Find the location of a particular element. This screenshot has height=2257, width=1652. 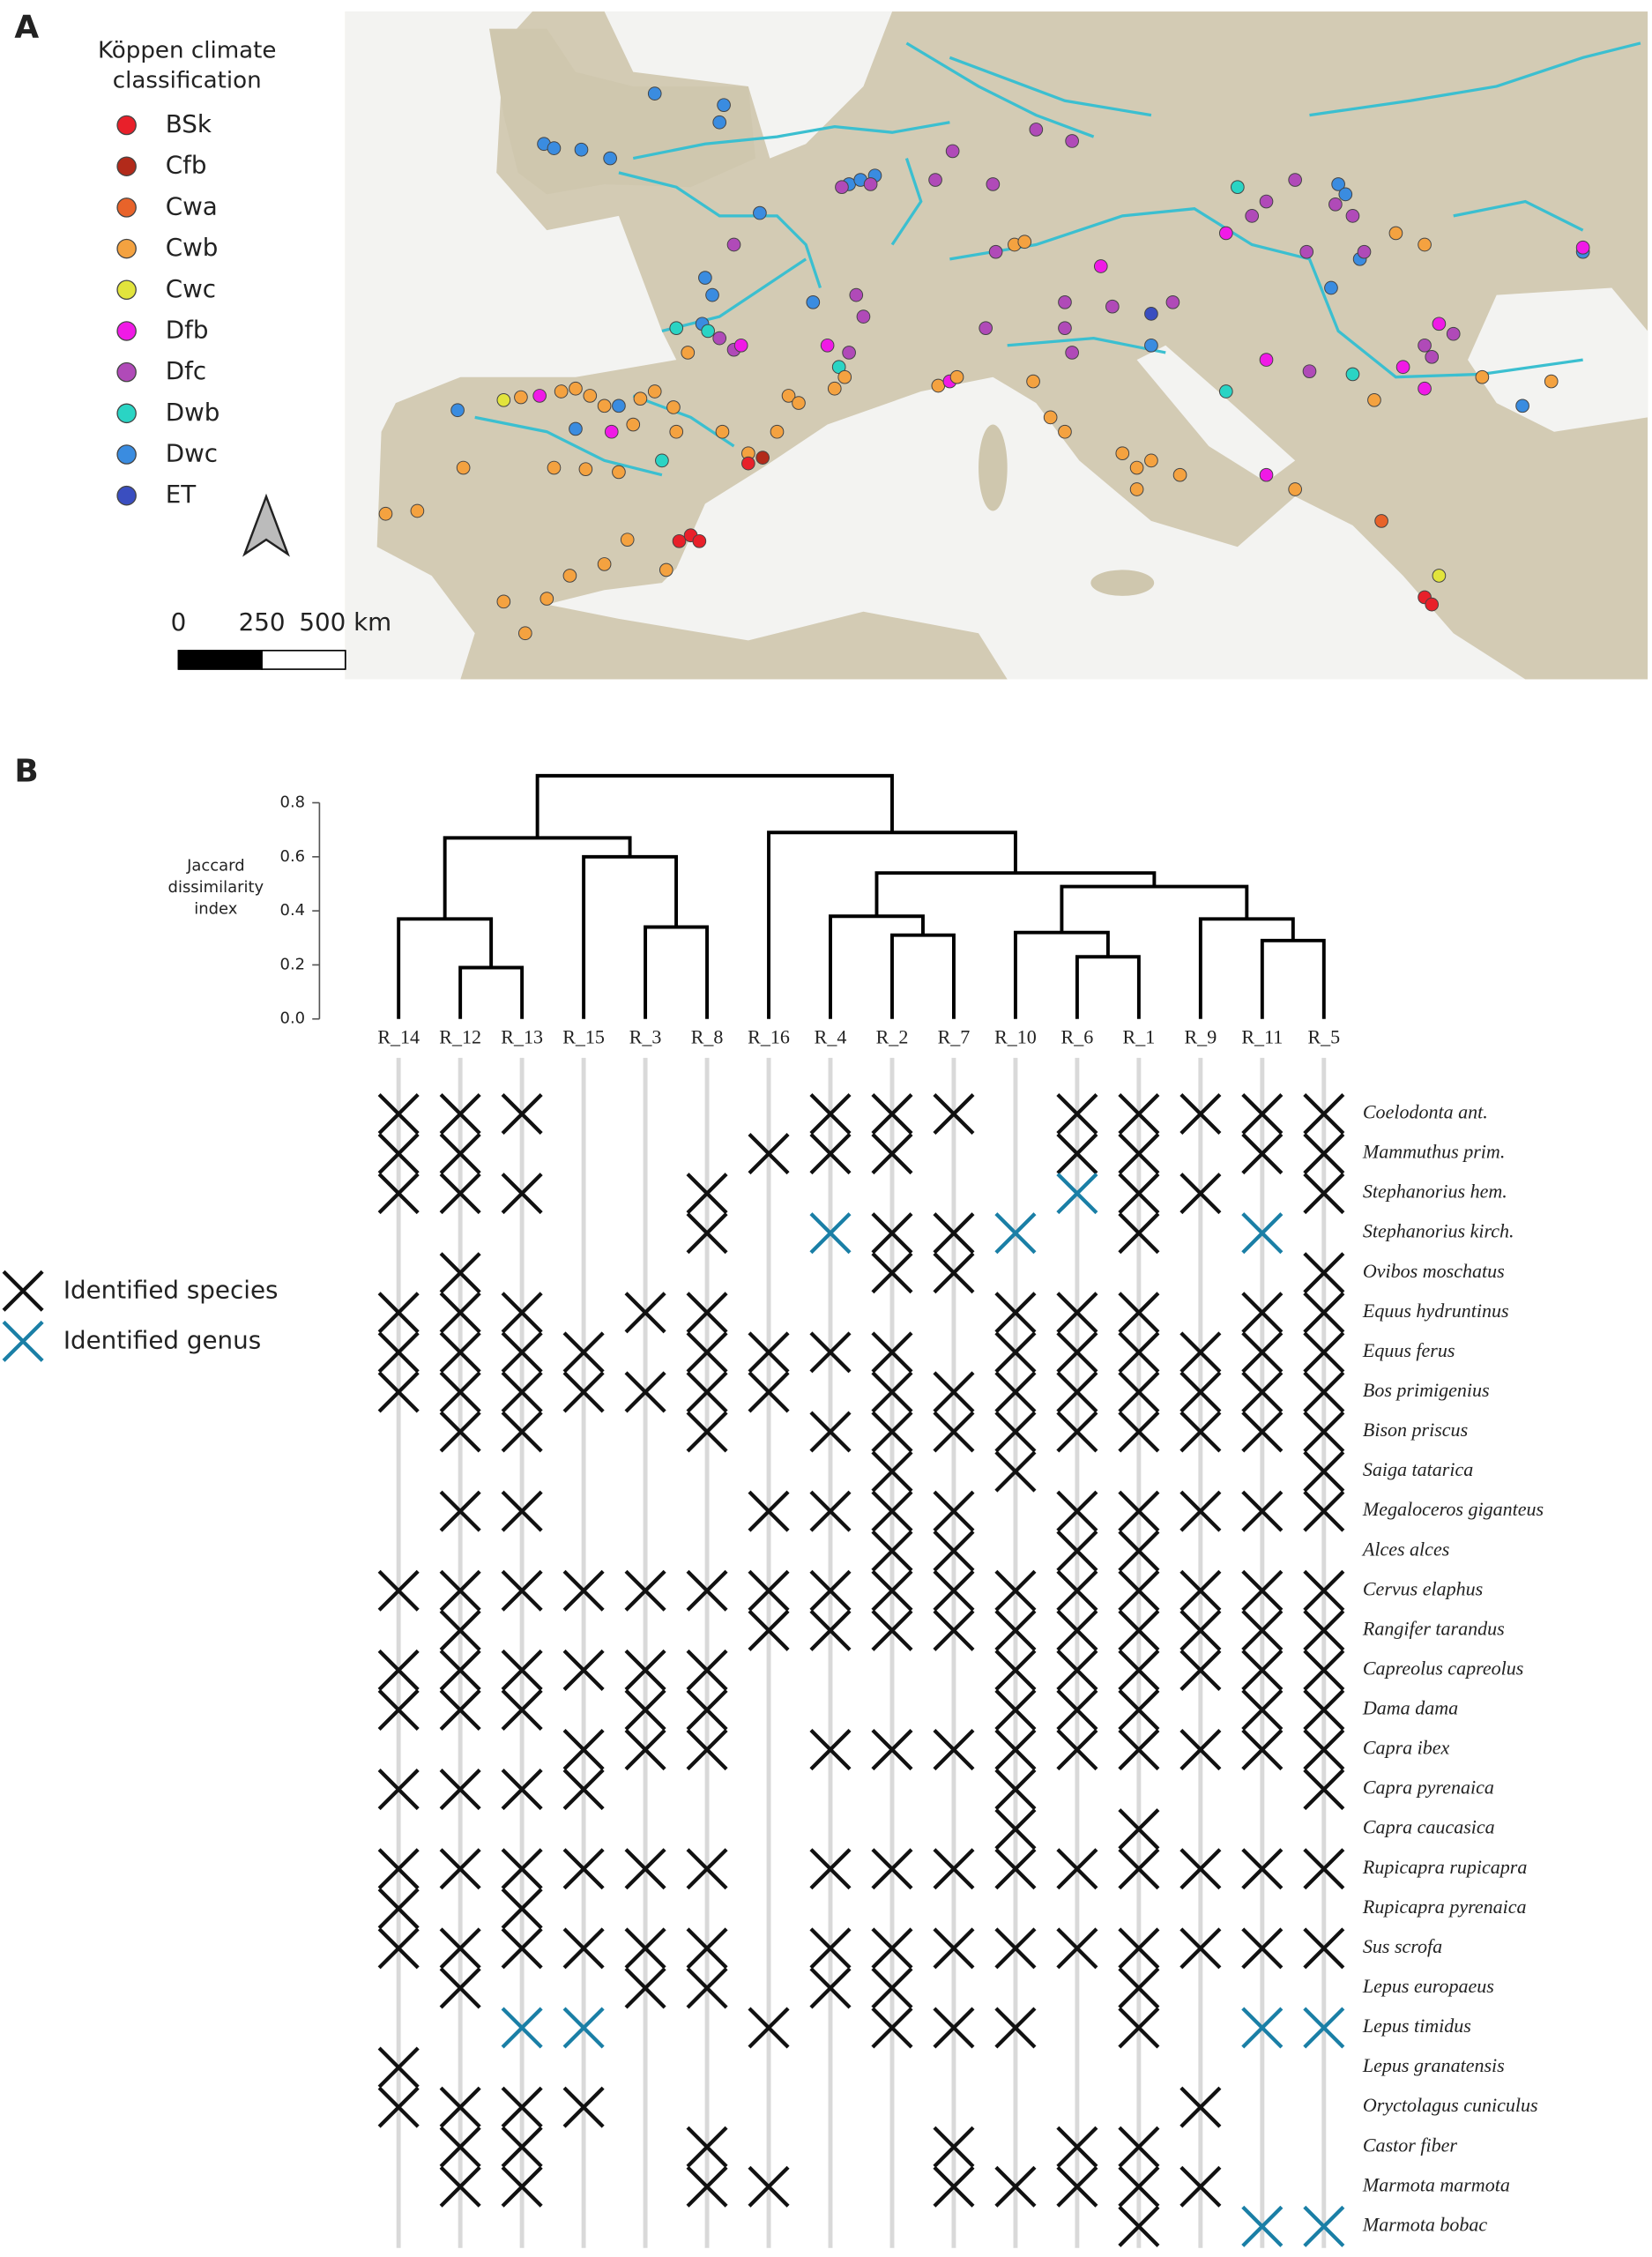

x-tick-label: R_16 is located at coordinates (769, 1037).